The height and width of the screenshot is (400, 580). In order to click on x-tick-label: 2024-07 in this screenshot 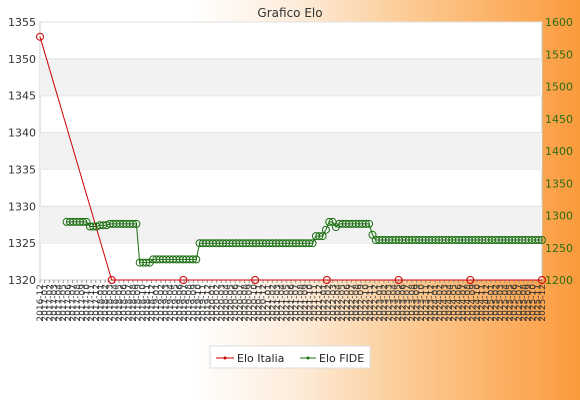, I will do `click(464, 303)`.